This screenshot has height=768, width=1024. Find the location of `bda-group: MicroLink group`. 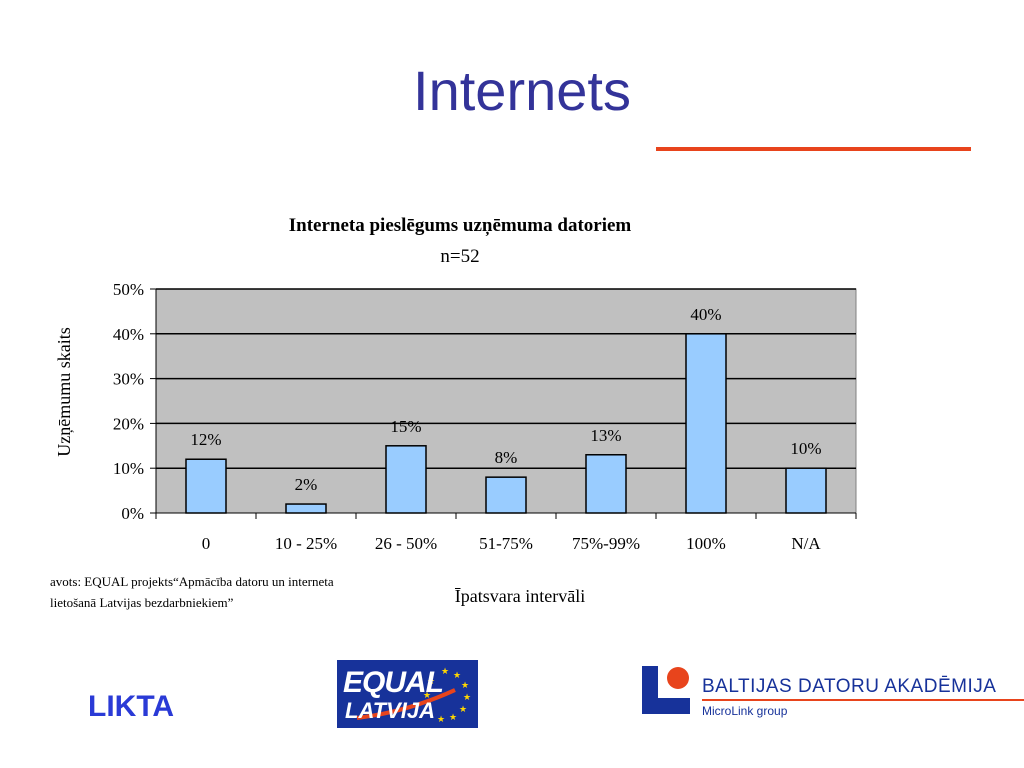

bda-group: MicroLink group is located at coordinates (745, 711).